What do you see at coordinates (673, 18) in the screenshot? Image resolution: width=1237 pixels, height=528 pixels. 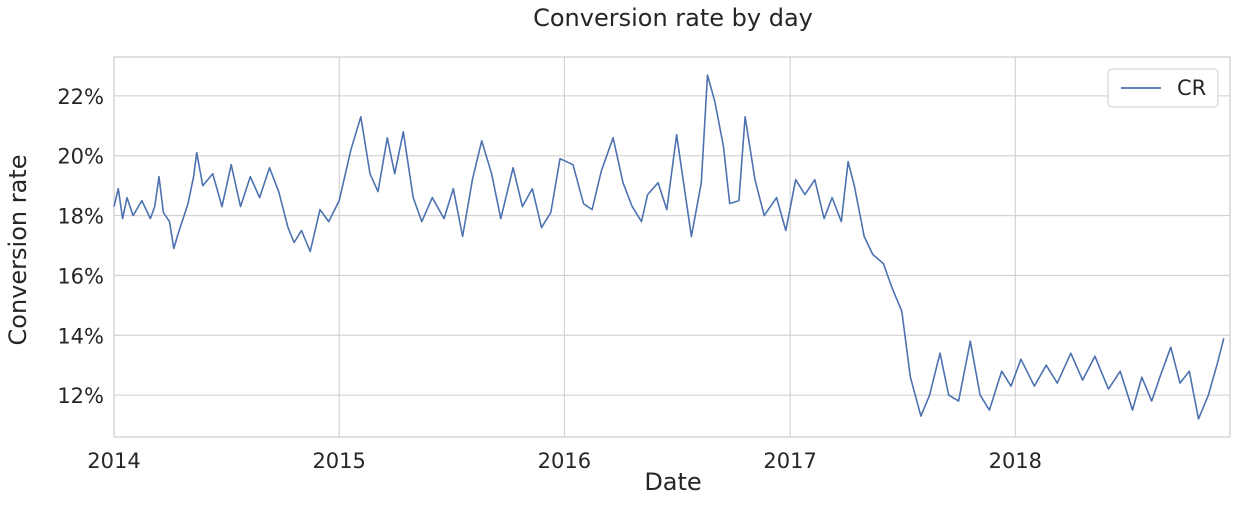 I see `chart-title: Conversion rate by day` at bounding box center [673, 18].